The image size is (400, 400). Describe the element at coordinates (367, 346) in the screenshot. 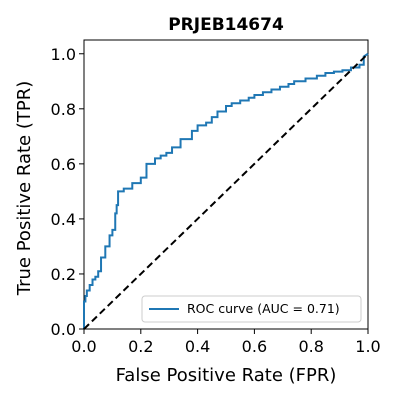

I see `x-tick-label: 1.0` at that location.